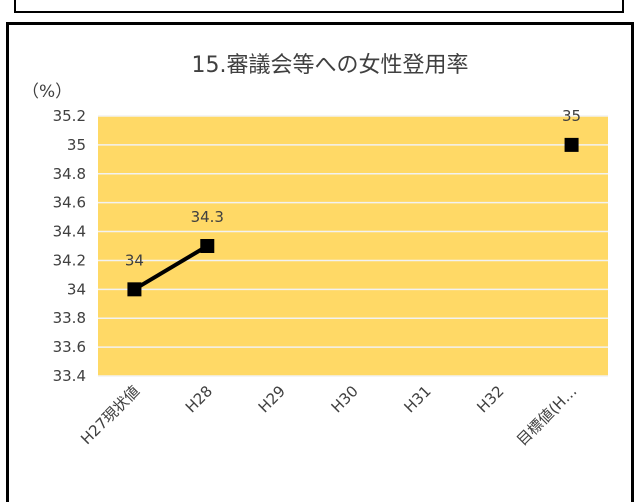  Describe the element at coordinates (69, 203) in the screenshot. I see `y-tick-label: 34.6` at that location.